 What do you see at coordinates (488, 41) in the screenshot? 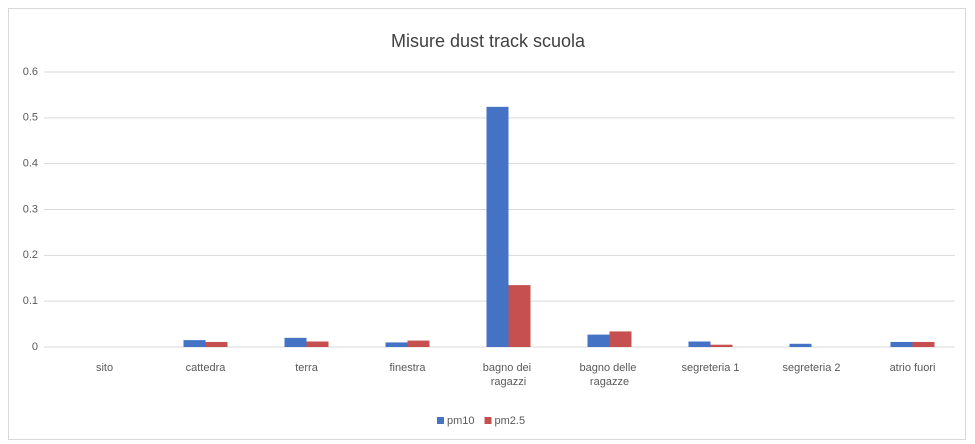
I see `chart-title: Misure dust track scuola` at bounding box center [488, 41].